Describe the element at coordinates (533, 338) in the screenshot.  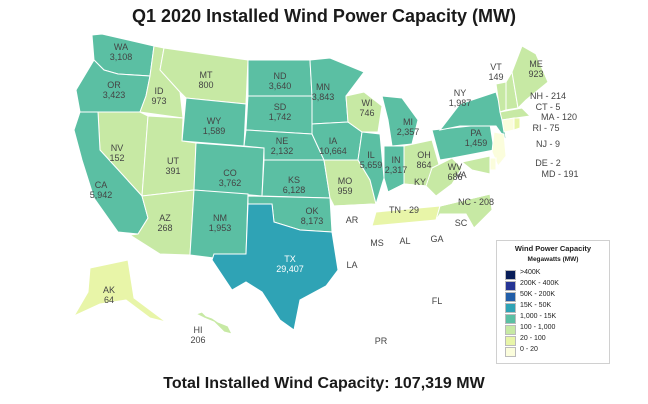
I see `legend-label: 20 - 100` at that location.